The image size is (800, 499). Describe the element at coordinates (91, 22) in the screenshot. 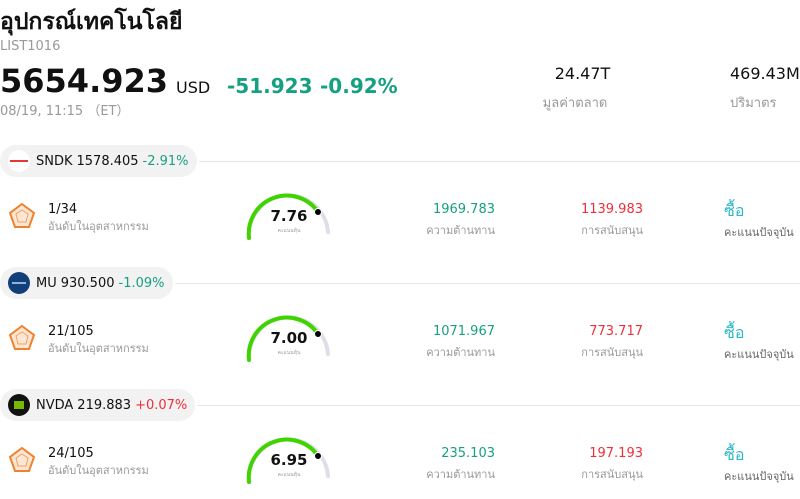

I see `title: อุปกรณ์เทคโนโลยี` at that location.